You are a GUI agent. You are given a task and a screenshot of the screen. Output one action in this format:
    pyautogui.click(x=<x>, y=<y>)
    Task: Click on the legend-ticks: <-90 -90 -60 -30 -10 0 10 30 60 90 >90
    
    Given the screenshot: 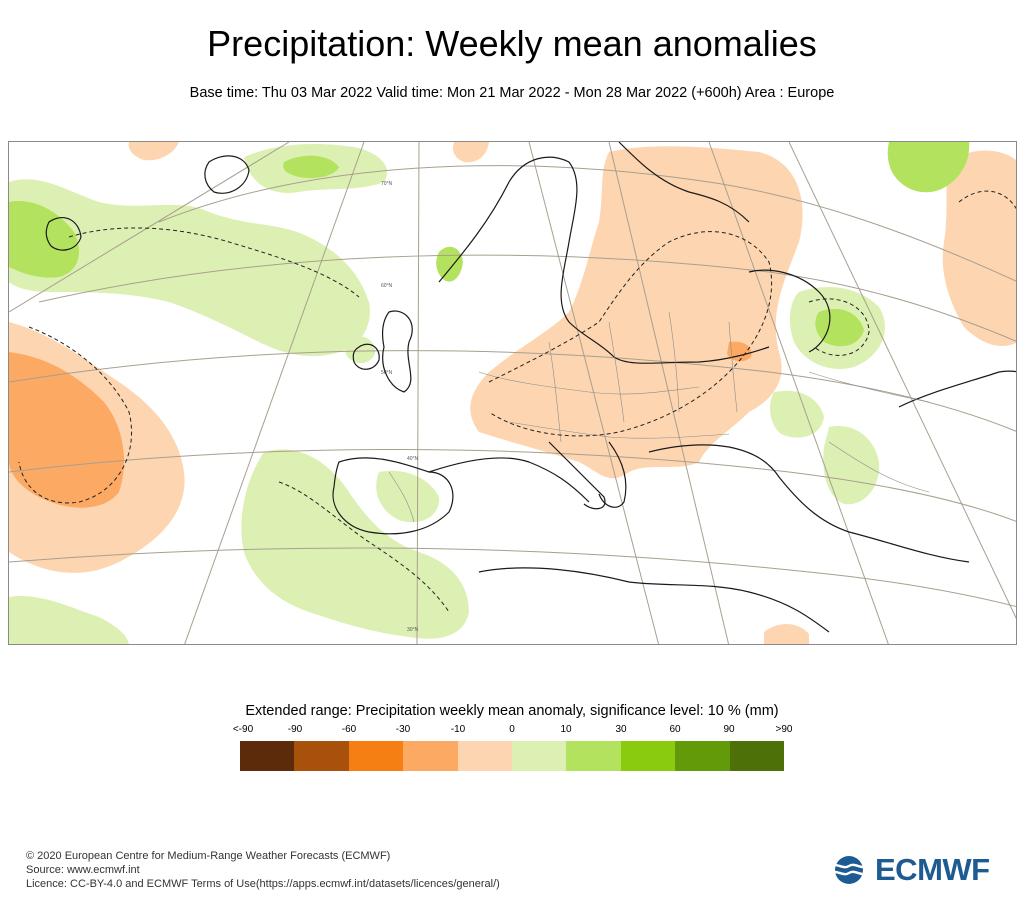 What is the action you would take?
    pyautogui.click(x=512, y=731)
    